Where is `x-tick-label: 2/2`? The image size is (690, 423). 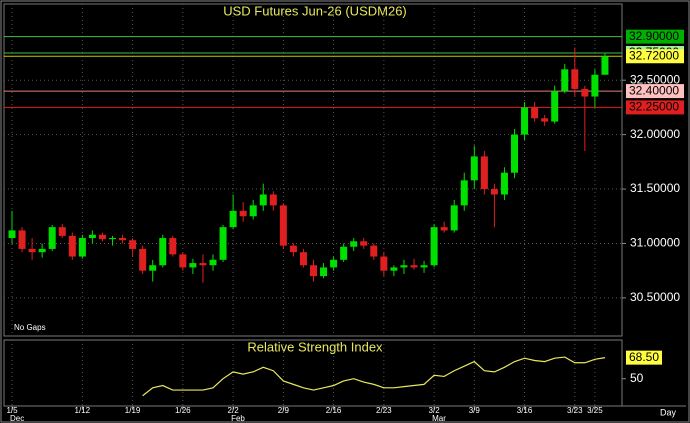 x-tick-label: 2/2 is located at coordinates (234, 410).